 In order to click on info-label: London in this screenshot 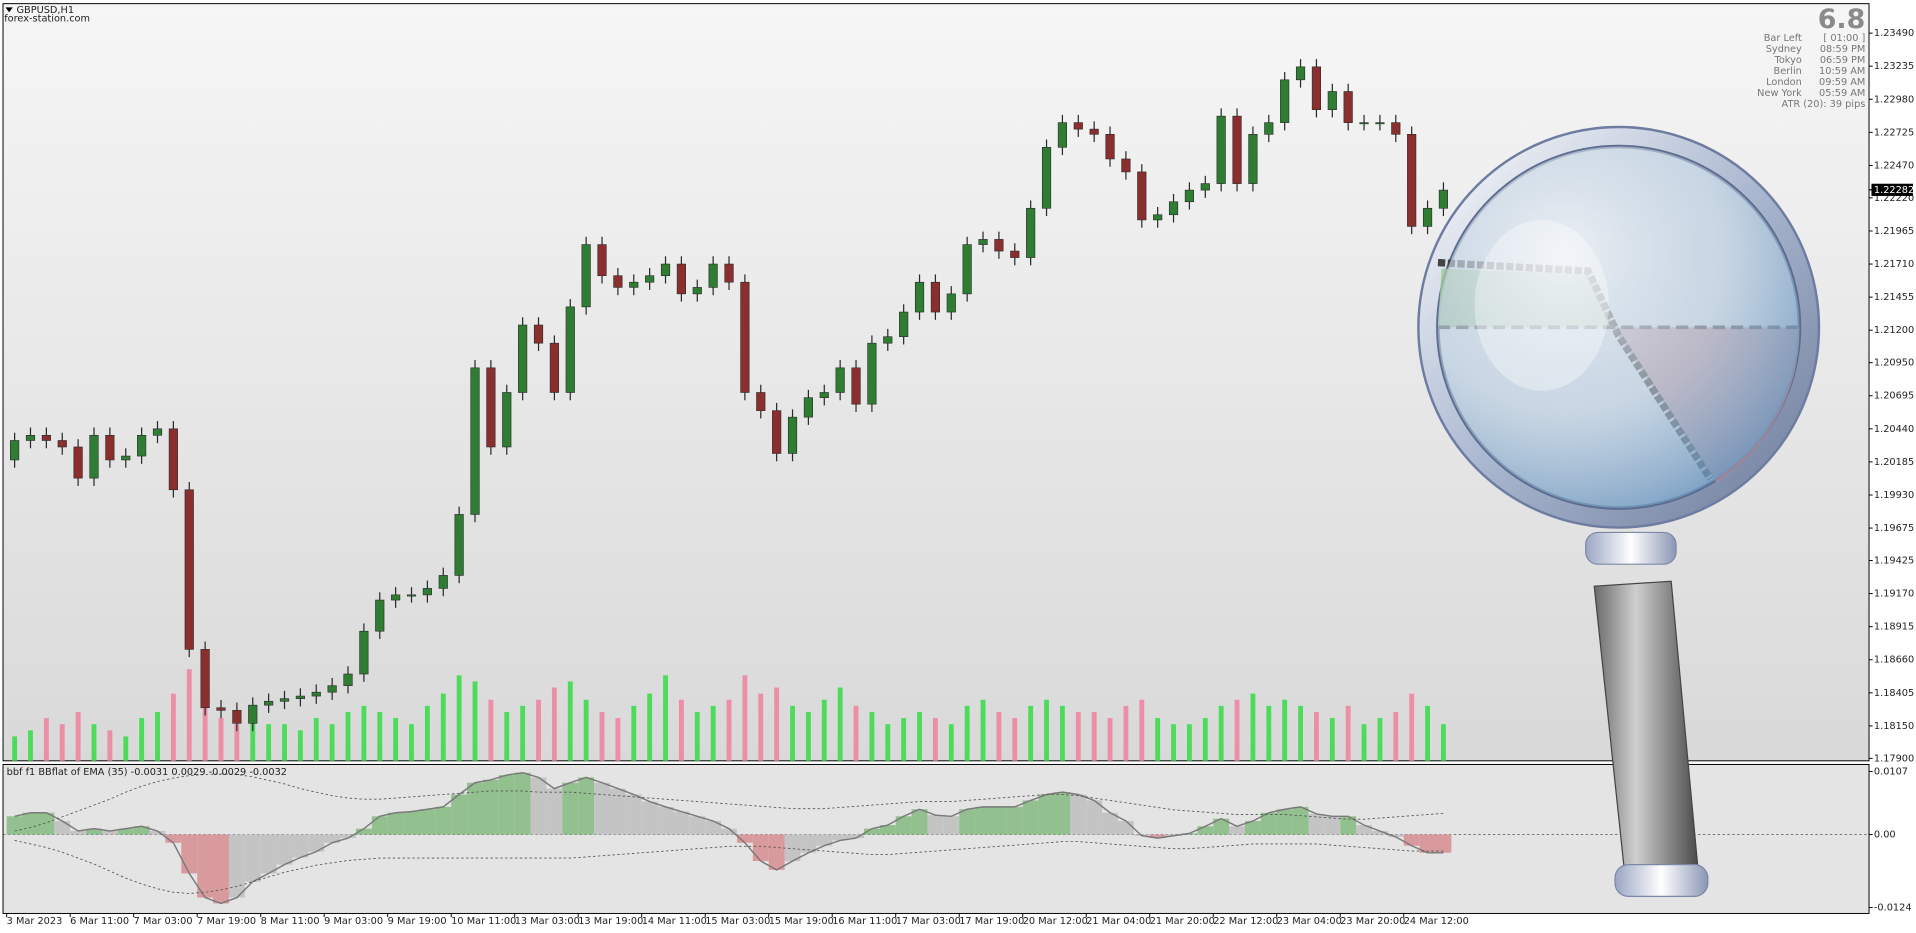, I will do `click(1784, 82)`.